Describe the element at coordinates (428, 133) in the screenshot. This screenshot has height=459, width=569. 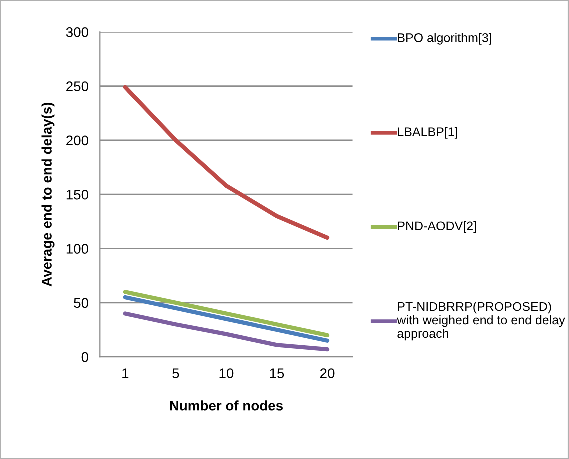
I see `legend-label: LBALBP[1]` at that location.